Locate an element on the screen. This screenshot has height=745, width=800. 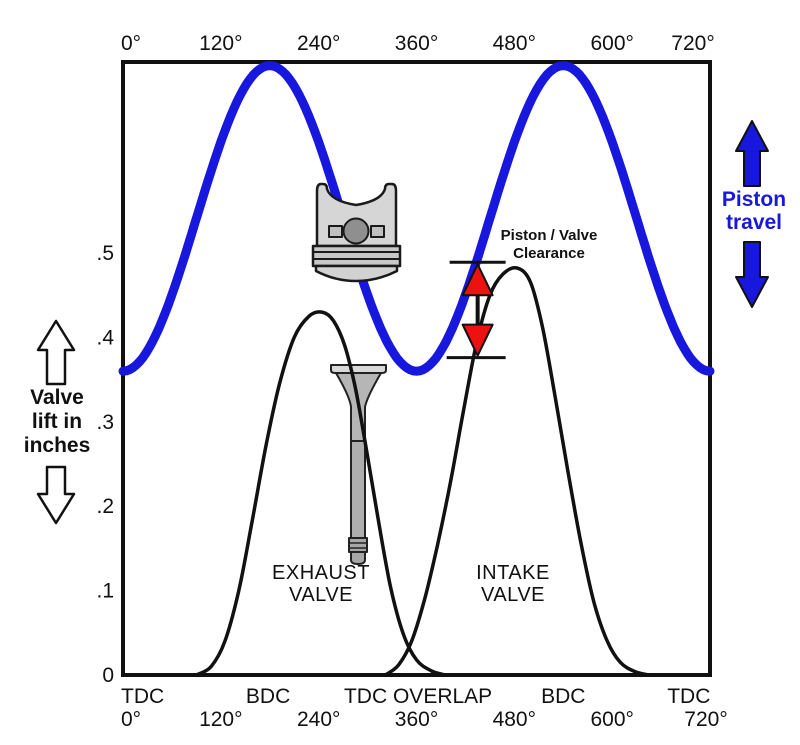
stroke-label-tdc-overlap: TDC OVERLAP is located at coordinates (418, 696).